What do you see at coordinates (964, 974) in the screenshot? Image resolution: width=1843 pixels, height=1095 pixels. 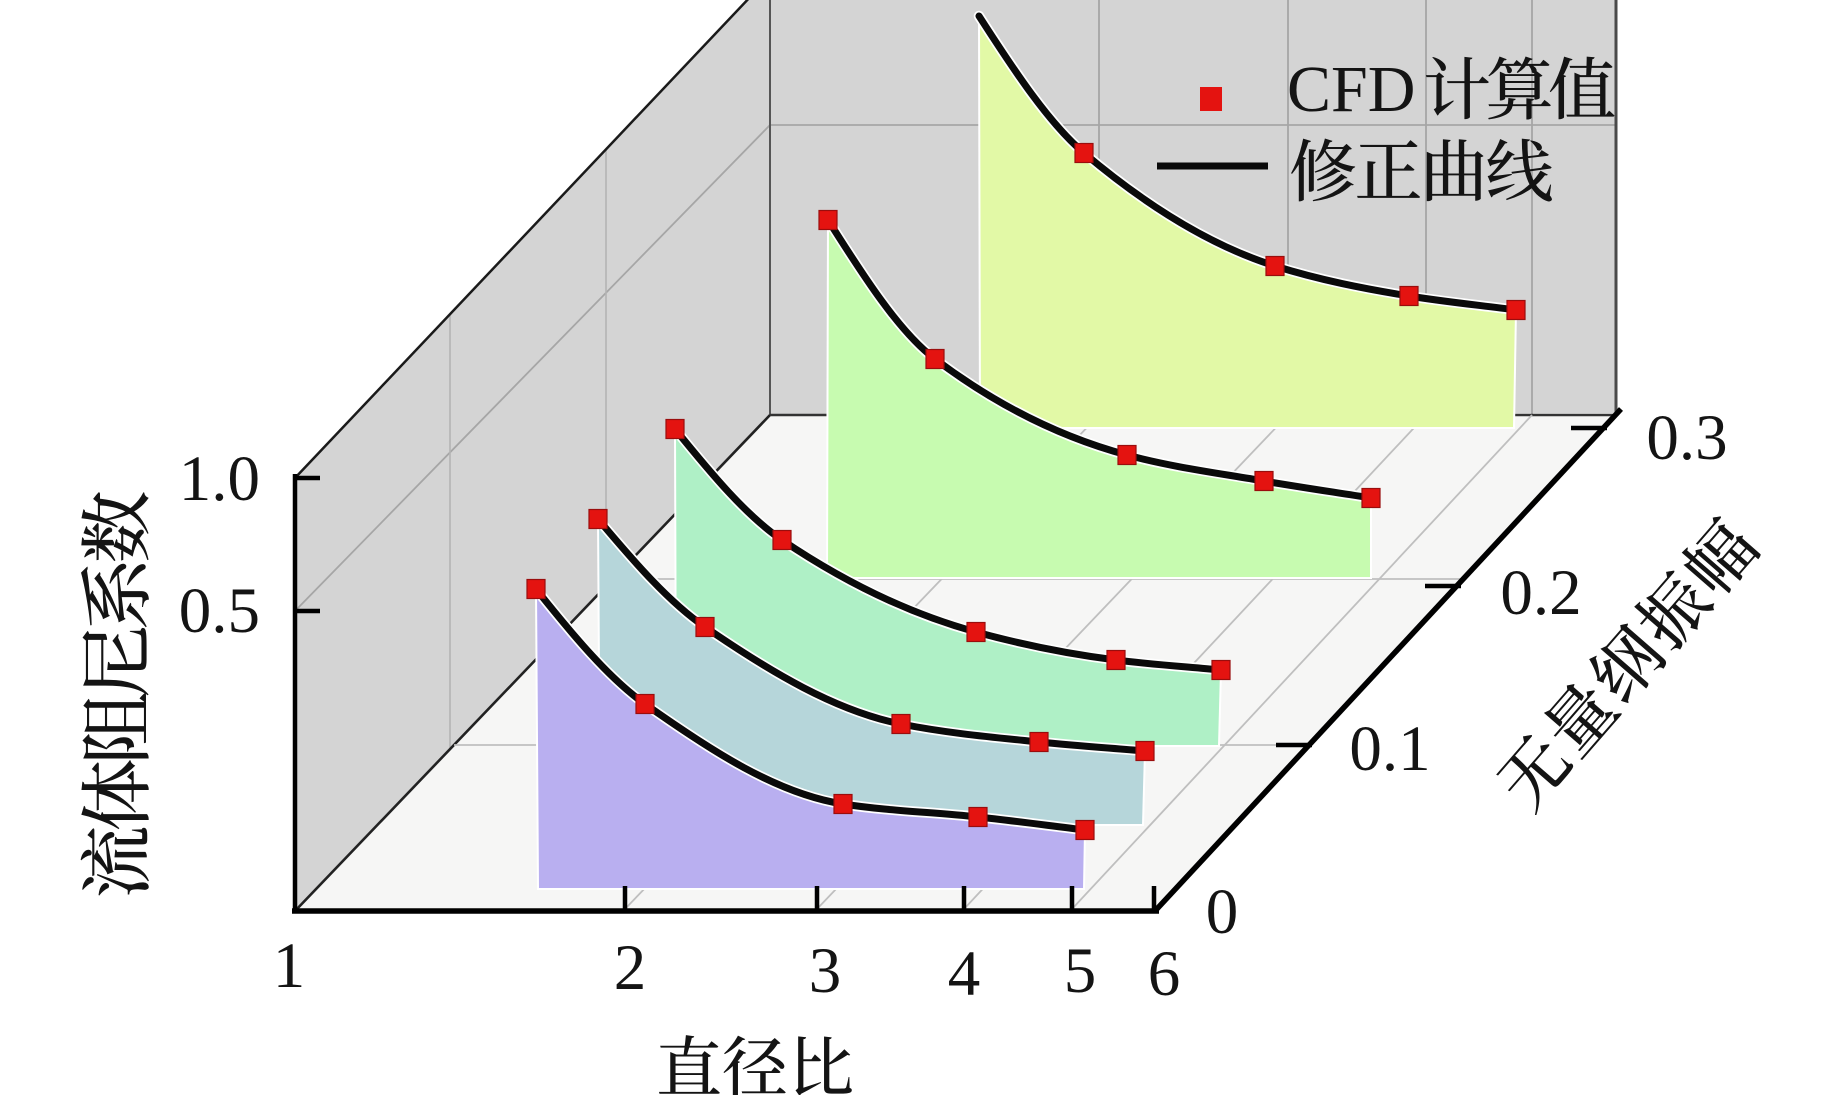 I see `svg-text: 4` at bounding box center [964, 974].